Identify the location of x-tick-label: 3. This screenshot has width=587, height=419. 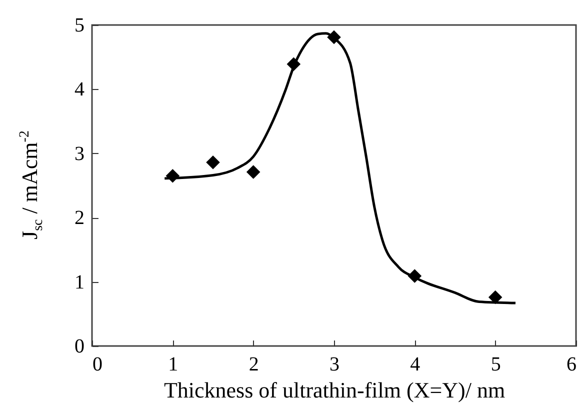
(335, 365).